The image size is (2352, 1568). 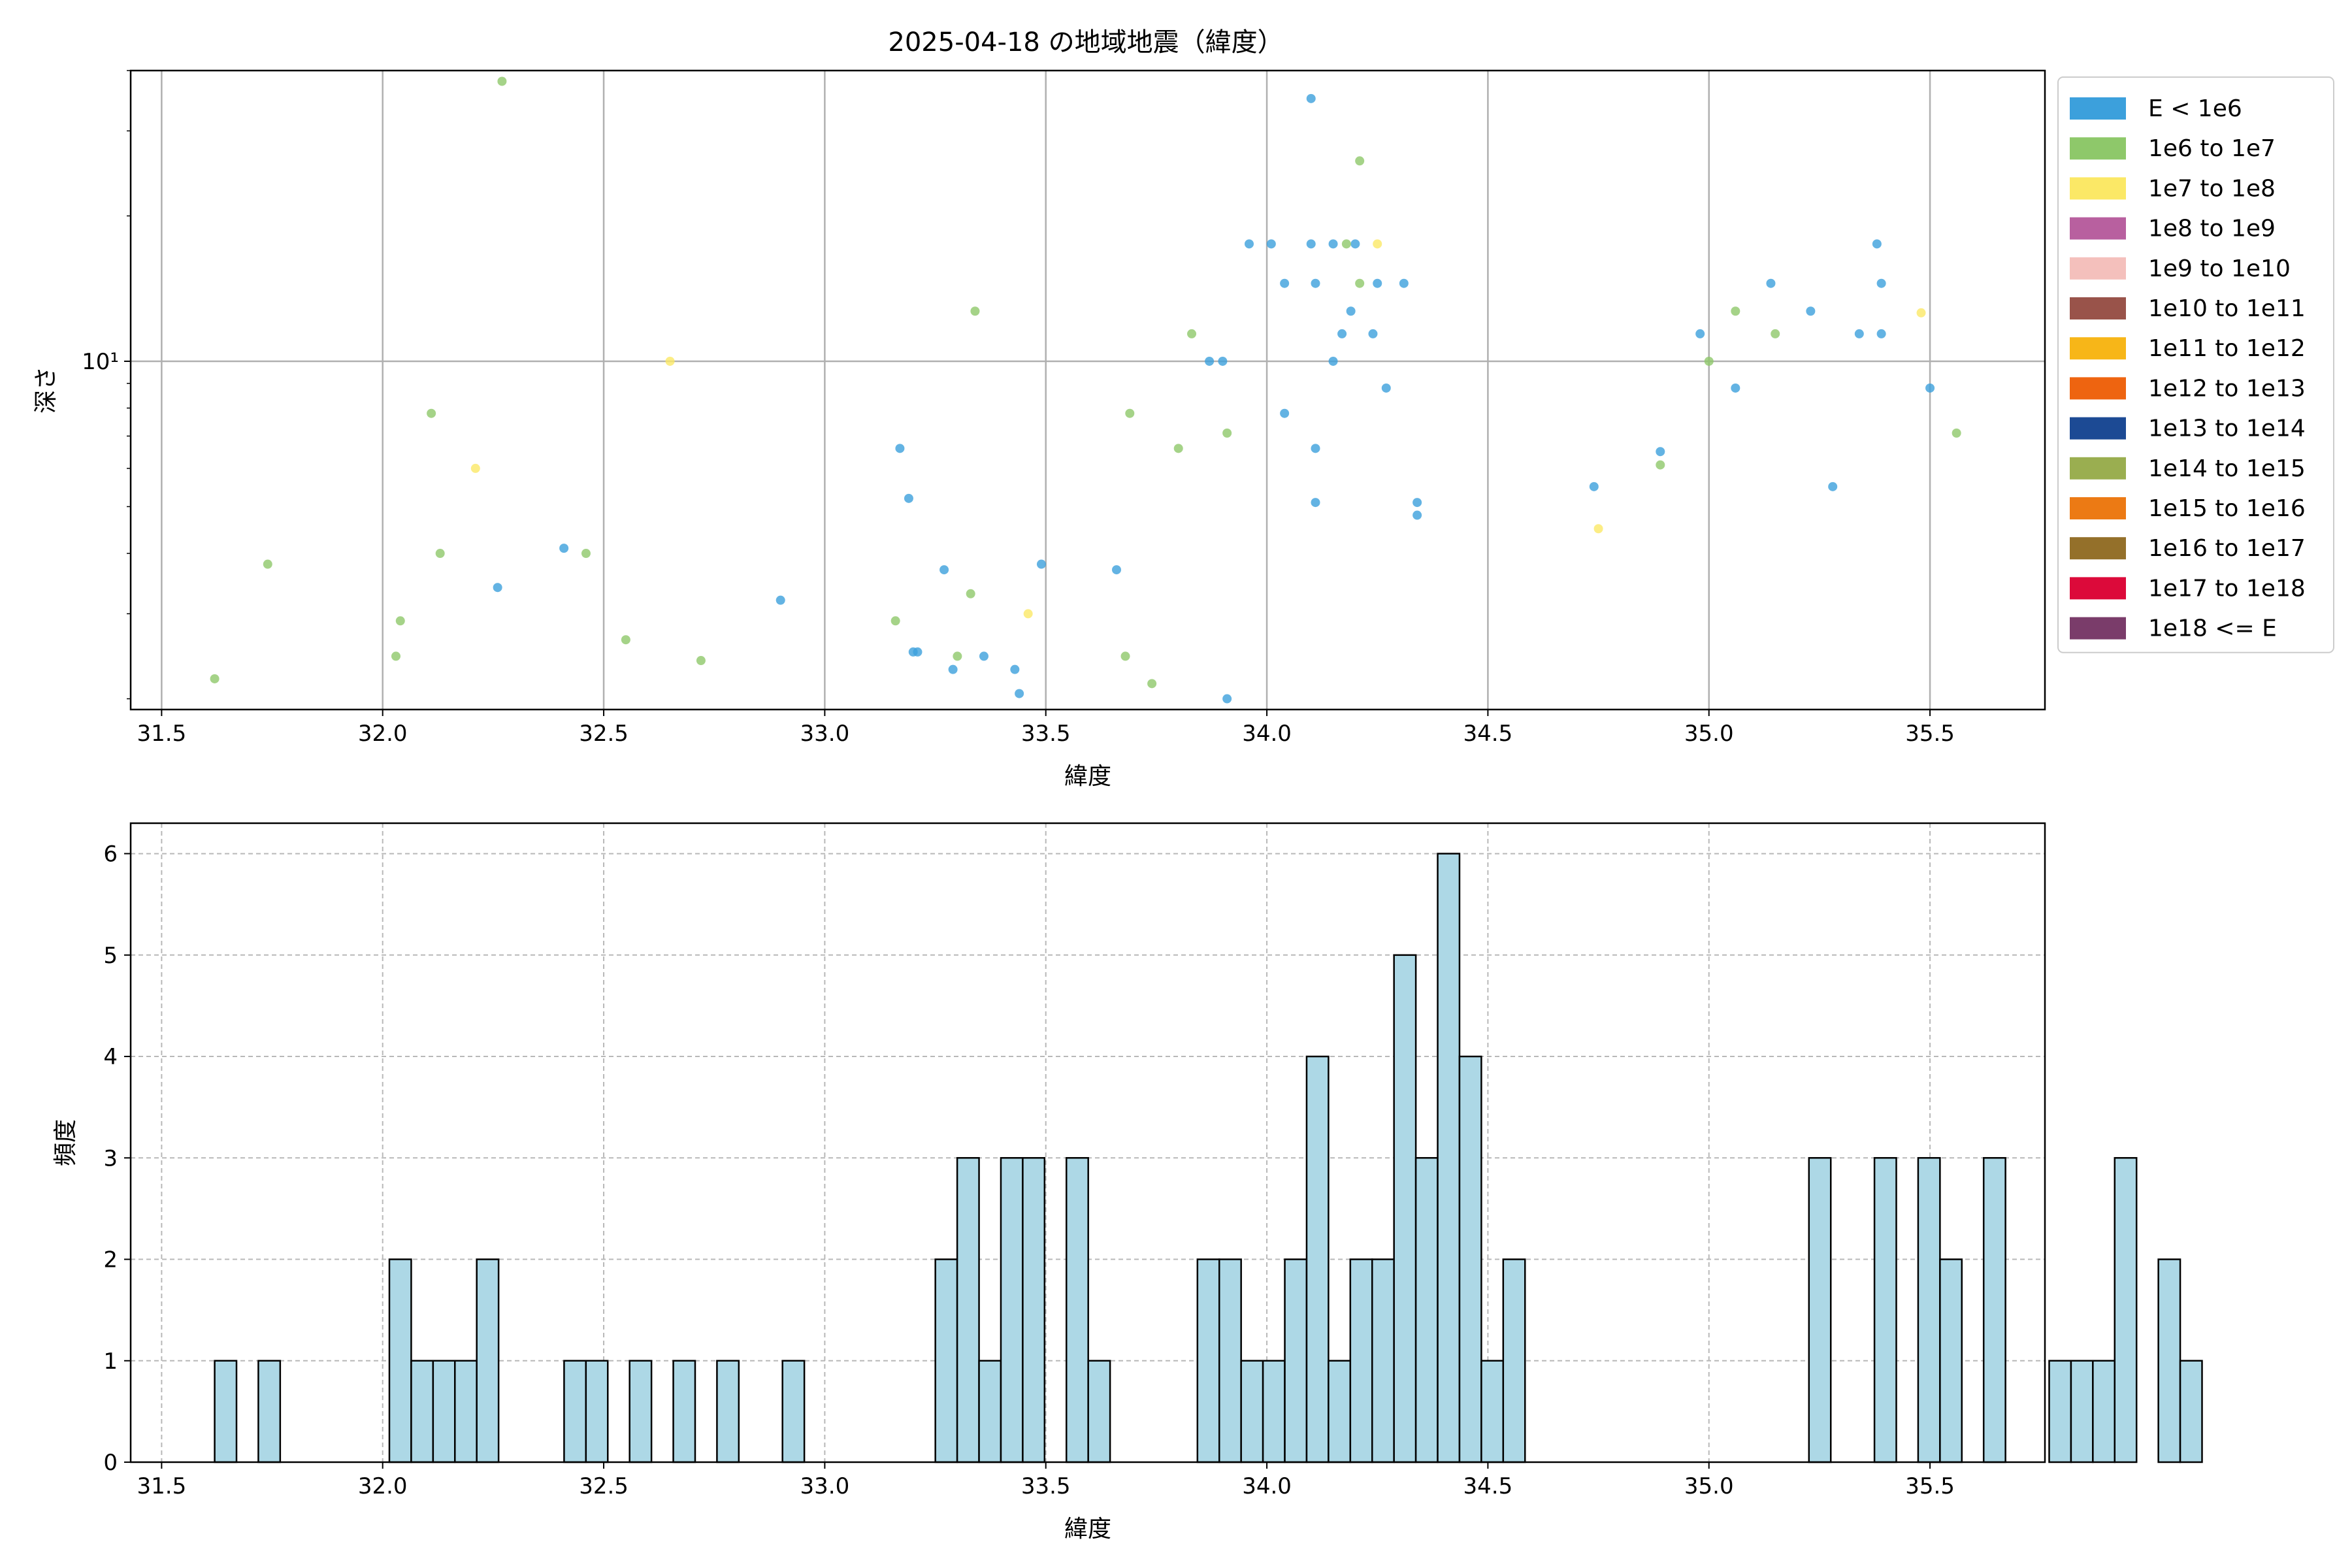 I want to click on legend-frame, so click(x=2195, y=364).